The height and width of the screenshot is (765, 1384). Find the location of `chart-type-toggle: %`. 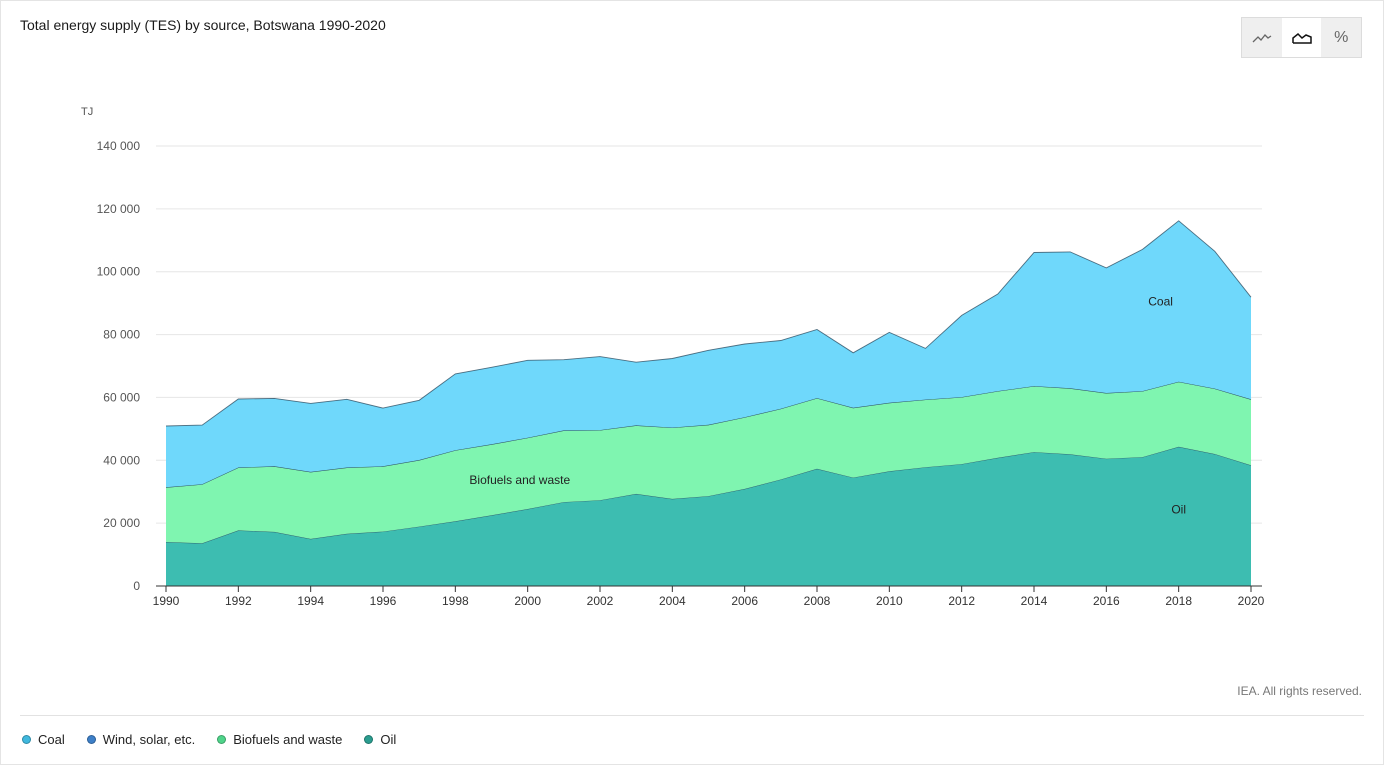

chart-type-toggle: % is located at coordinates (1301, 37).